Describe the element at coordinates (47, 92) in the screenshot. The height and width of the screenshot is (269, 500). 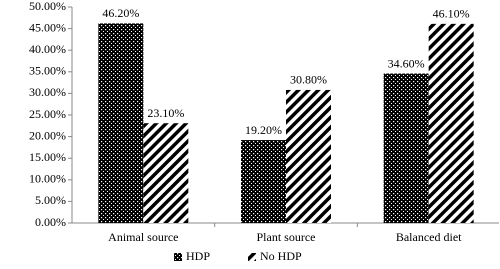
I see `y-tick-label: 30.00%` at that location.